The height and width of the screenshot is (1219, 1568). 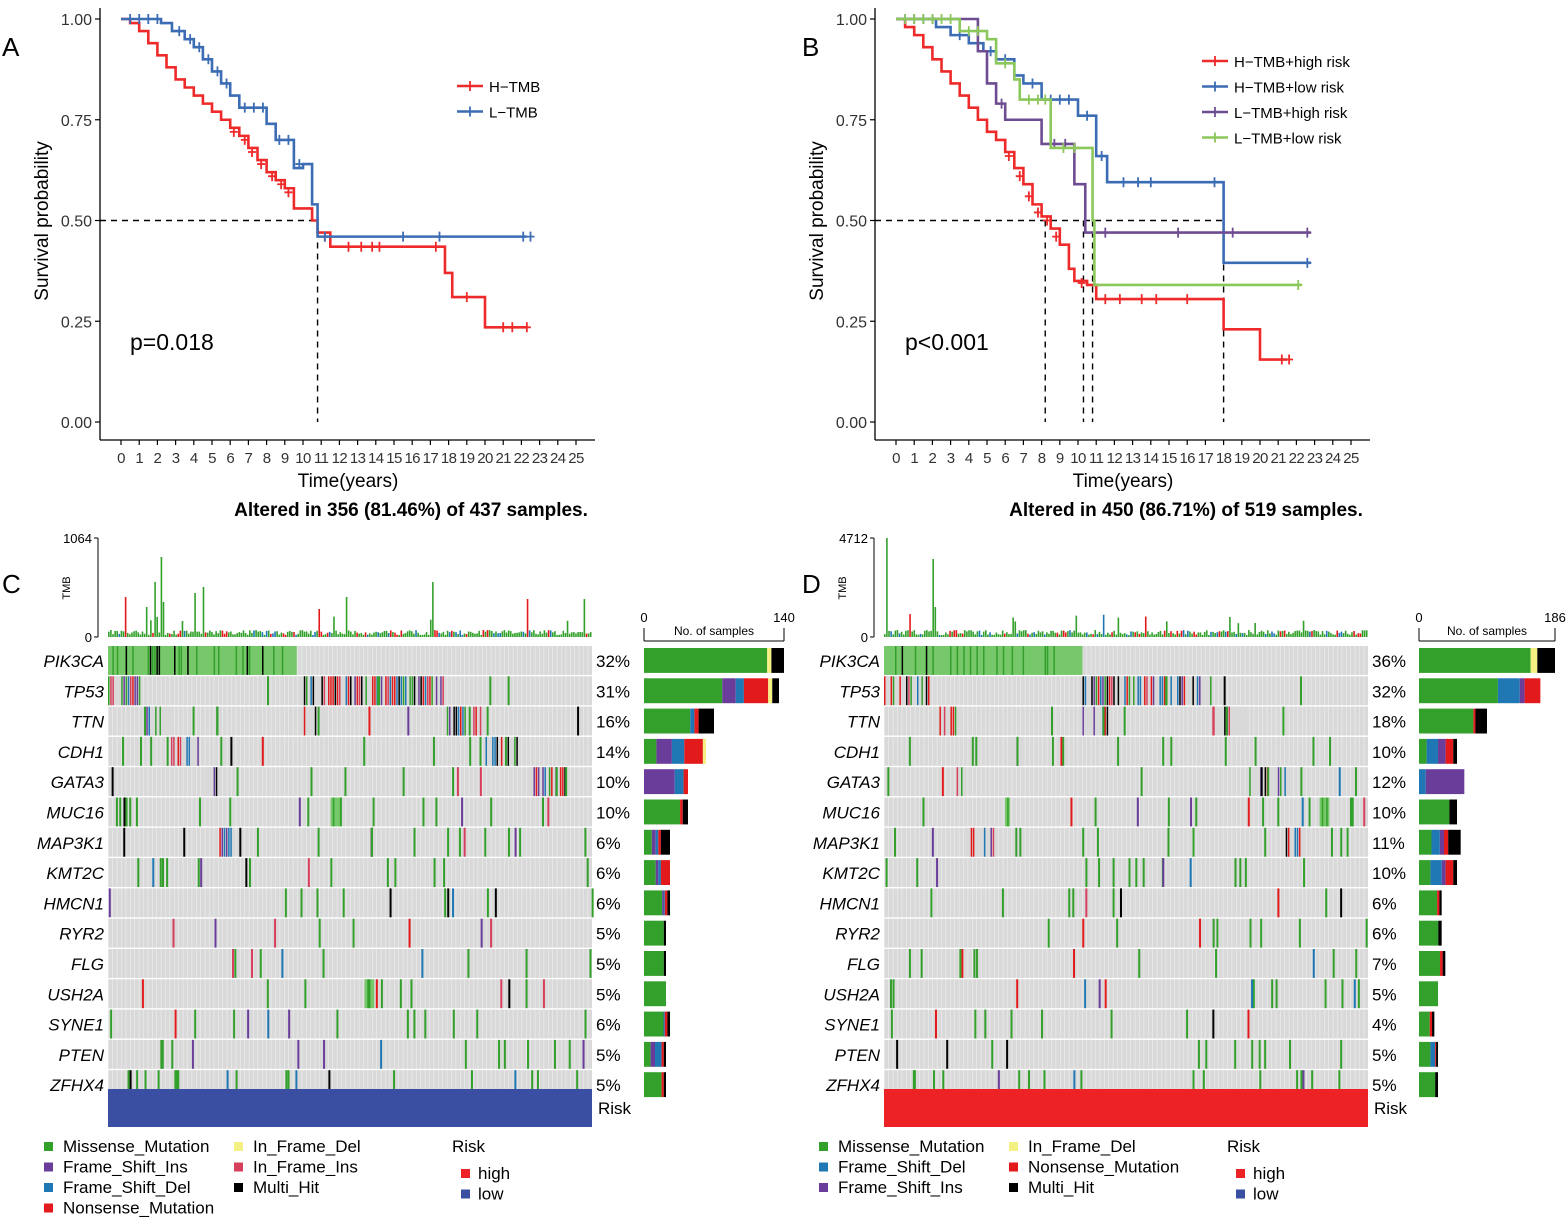 What do you see at coordinates (1244, 1146) in the screenshot?
I see `risk-legend-title: Risk` at bounding box center [1244, 1146].